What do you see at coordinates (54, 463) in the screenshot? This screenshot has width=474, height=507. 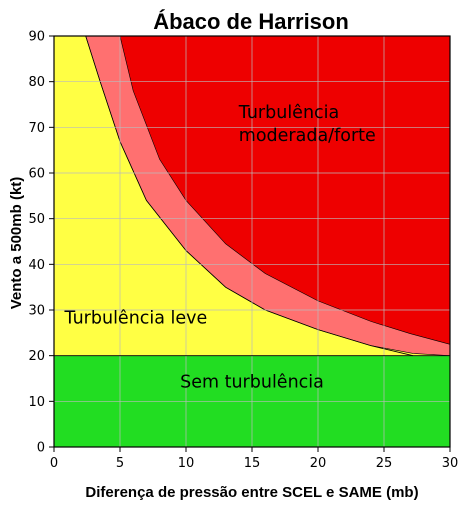 I see `x-tick-label: 0` at bounding box center [54, 463].